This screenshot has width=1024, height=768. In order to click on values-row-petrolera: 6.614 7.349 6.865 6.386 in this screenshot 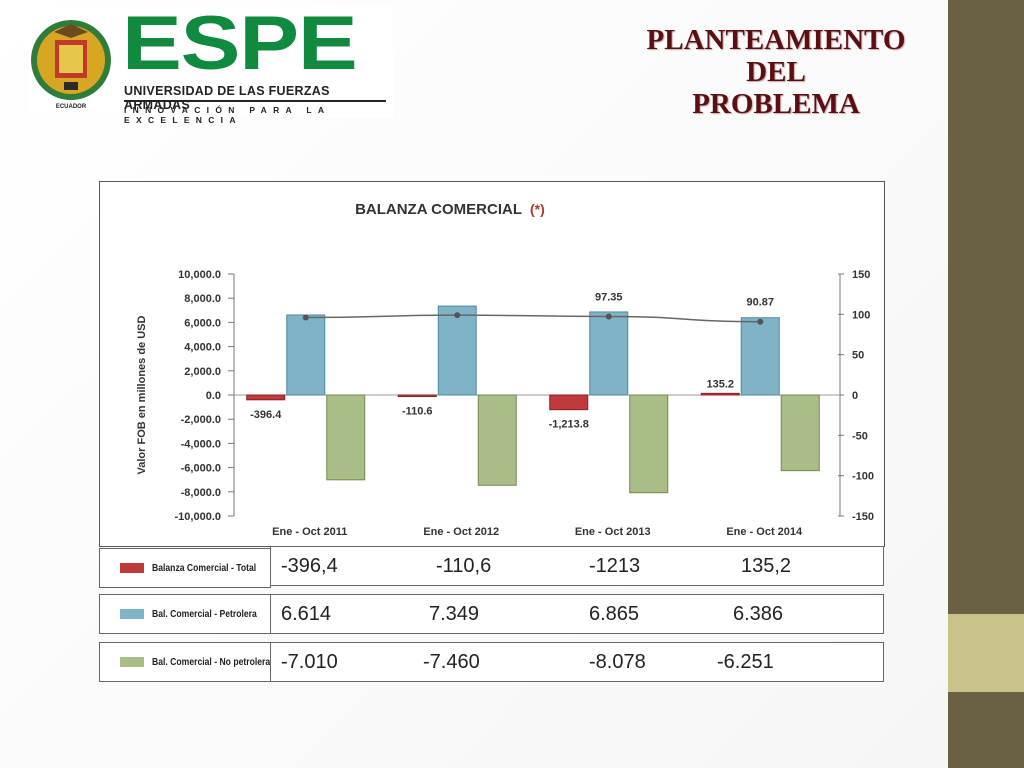, I will do `click(577, 614)`.